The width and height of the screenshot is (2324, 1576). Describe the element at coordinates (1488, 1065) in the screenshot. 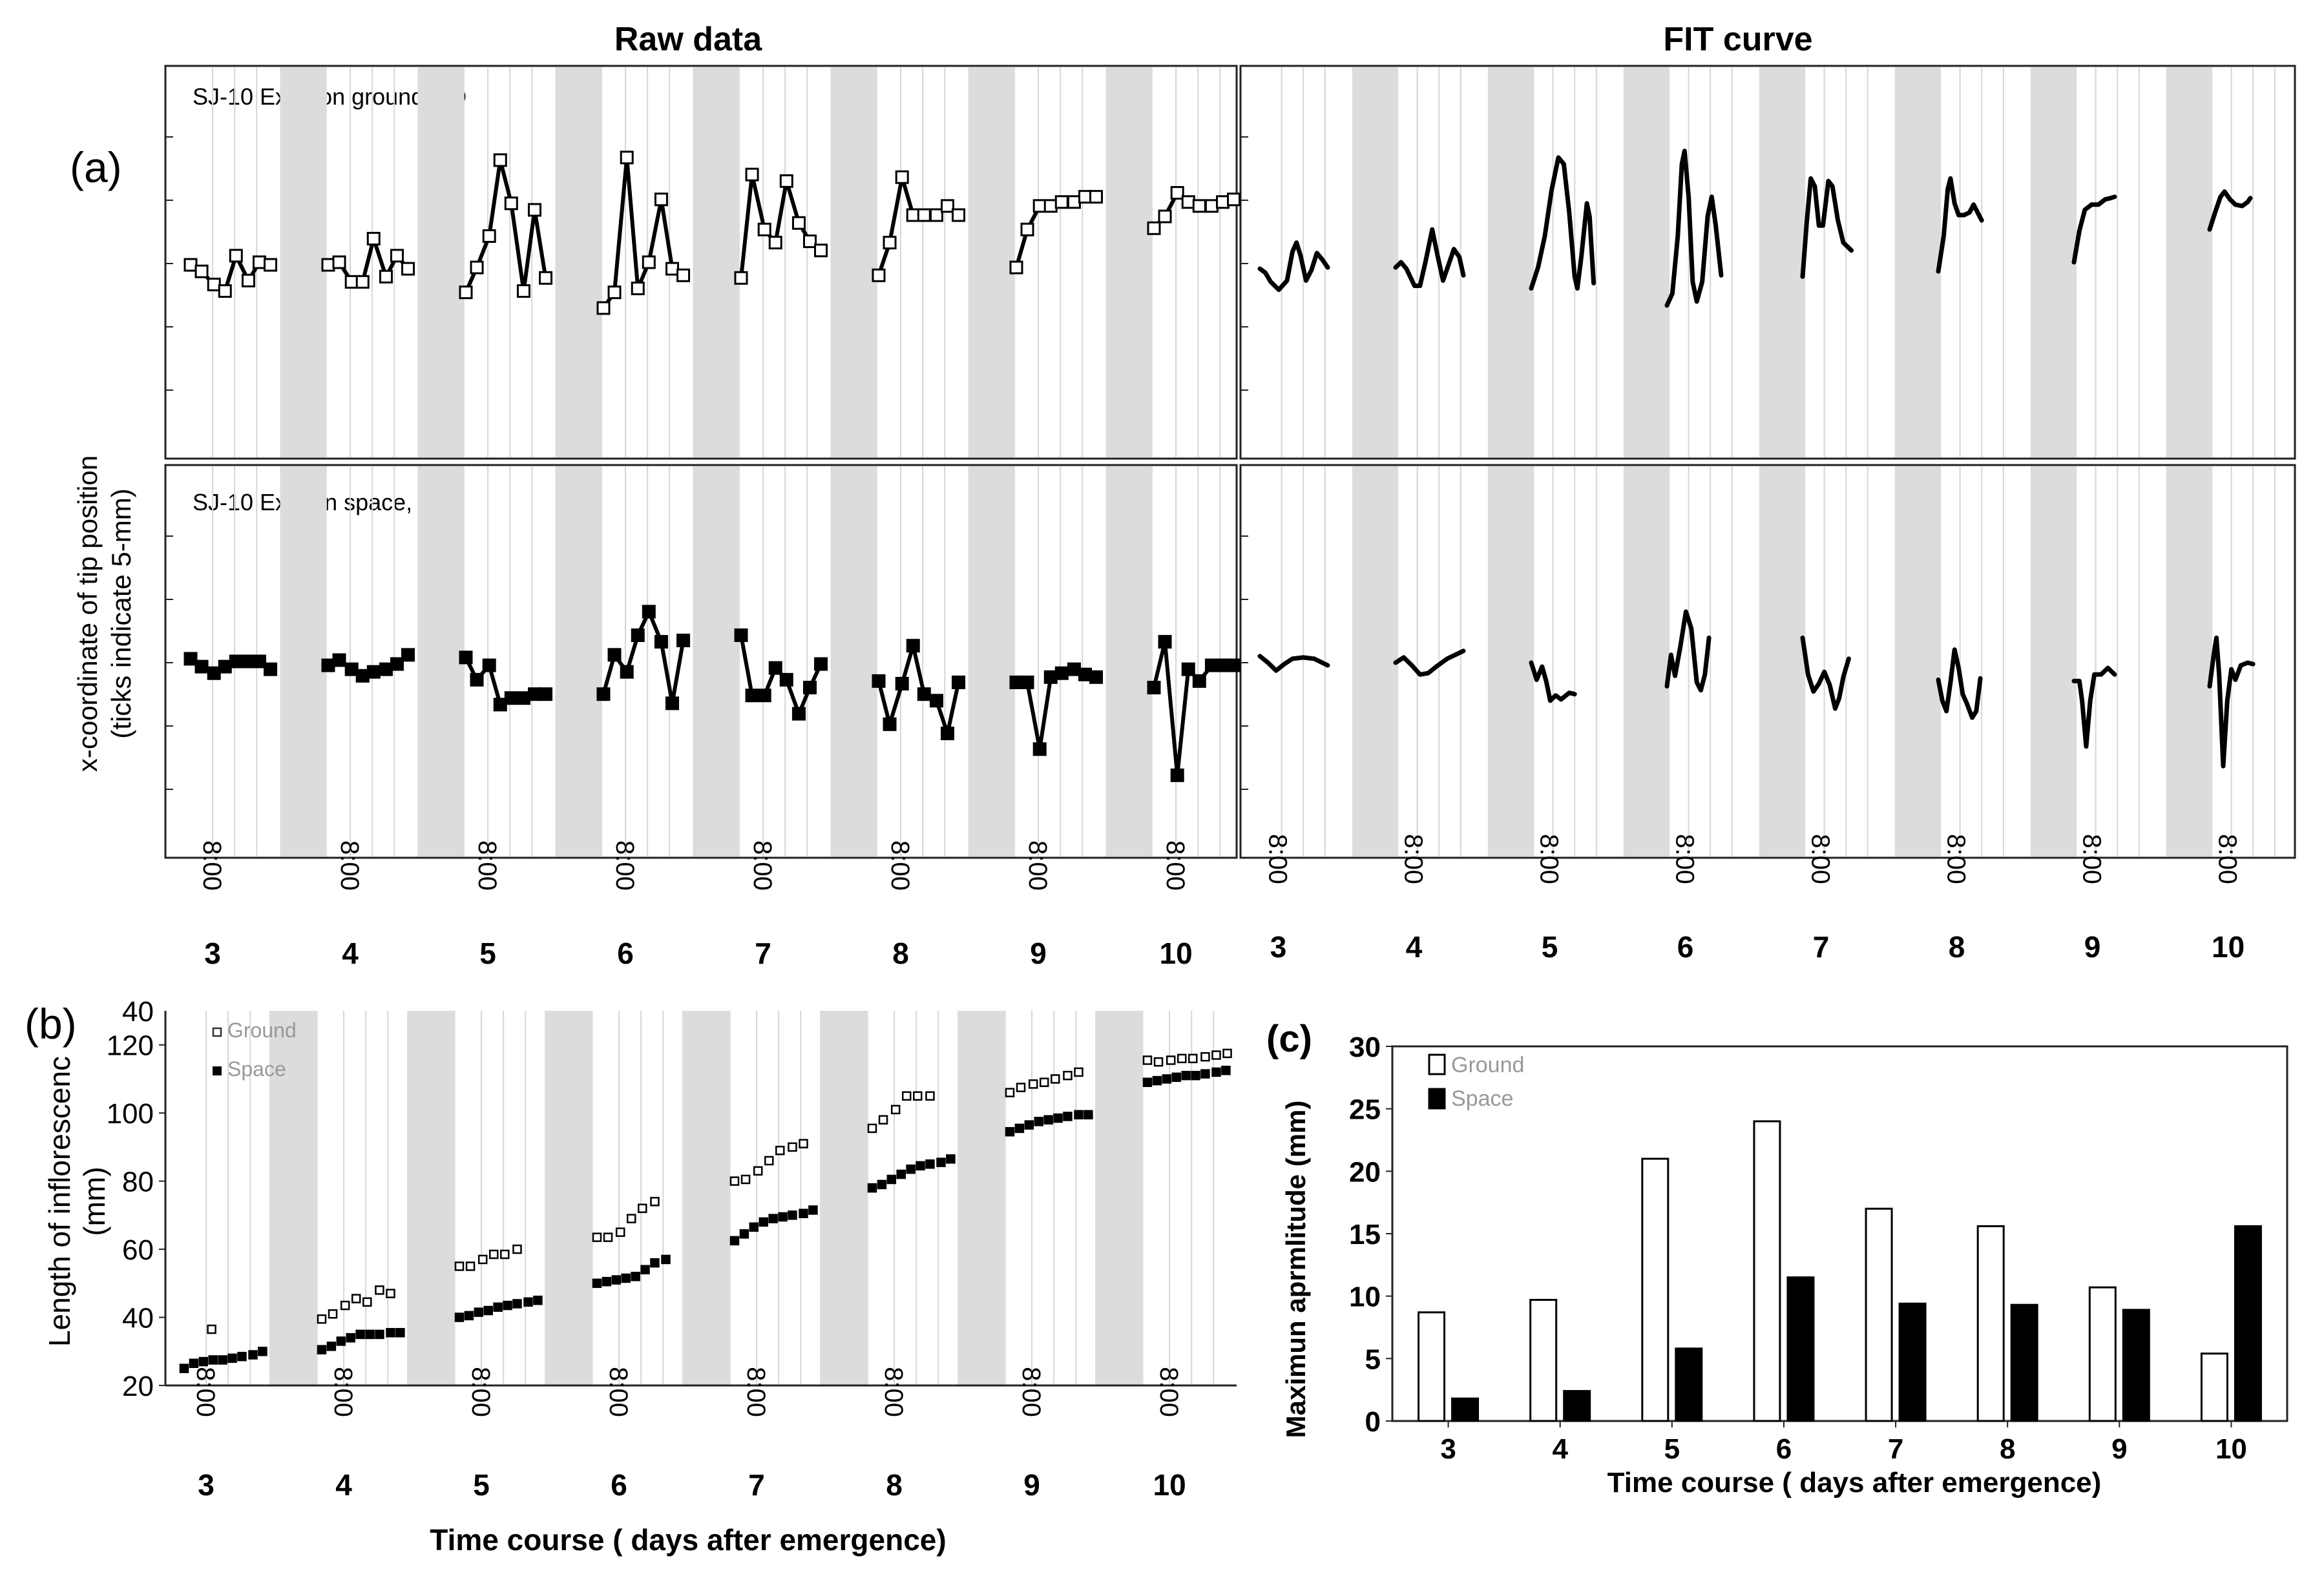

I see `panel-c-legend-ground: Ground` at that location.